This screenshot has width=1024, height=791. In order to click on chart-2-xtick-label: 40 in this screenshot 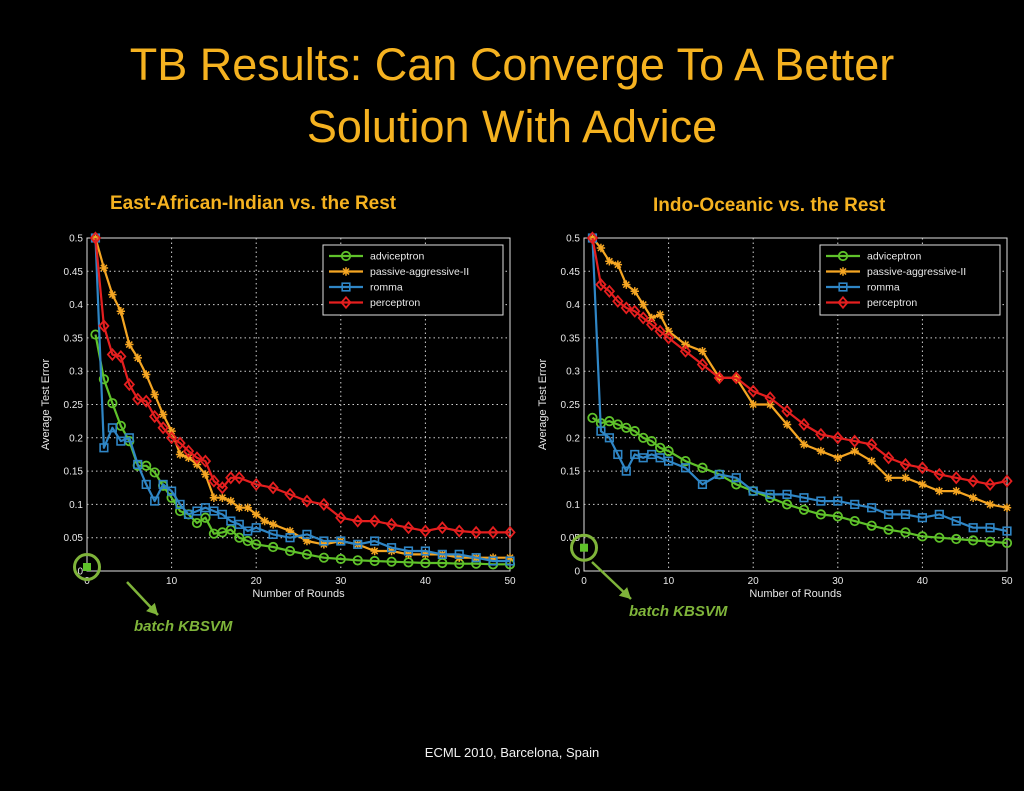, I will do `click(923, 581)`.